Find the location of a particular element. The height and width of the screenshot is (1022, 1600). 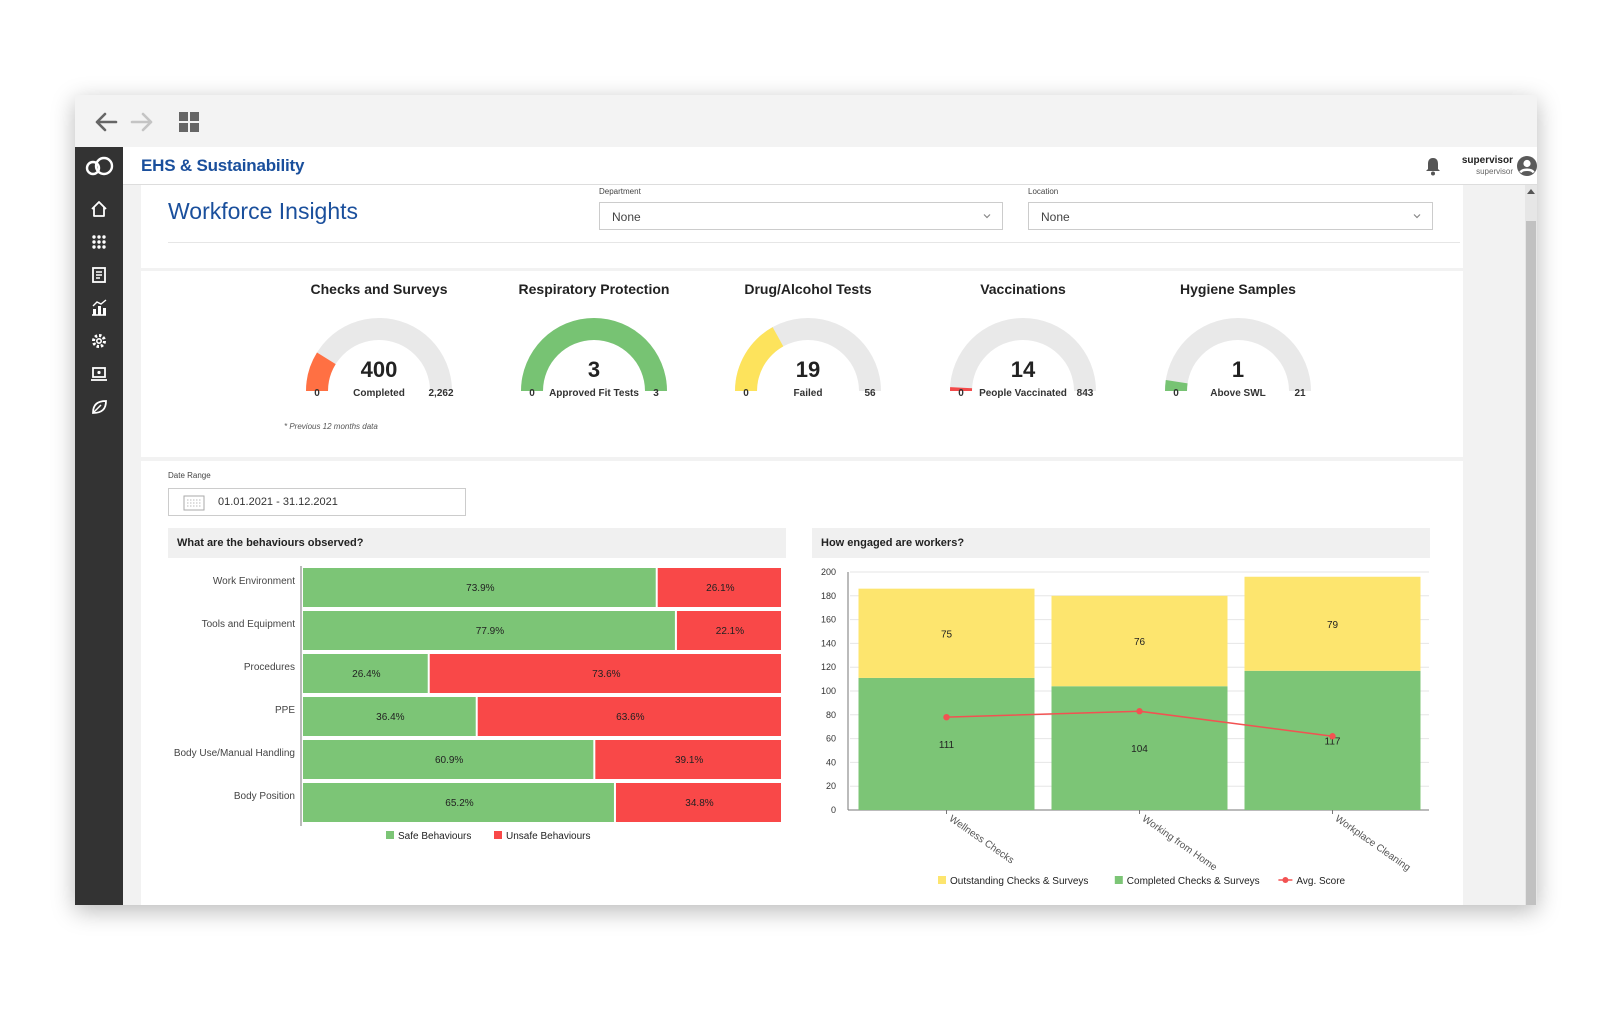

gauge-4: Vaccinations 14 People Vaccinated 0 843 is located at coordinates (1023, 351).